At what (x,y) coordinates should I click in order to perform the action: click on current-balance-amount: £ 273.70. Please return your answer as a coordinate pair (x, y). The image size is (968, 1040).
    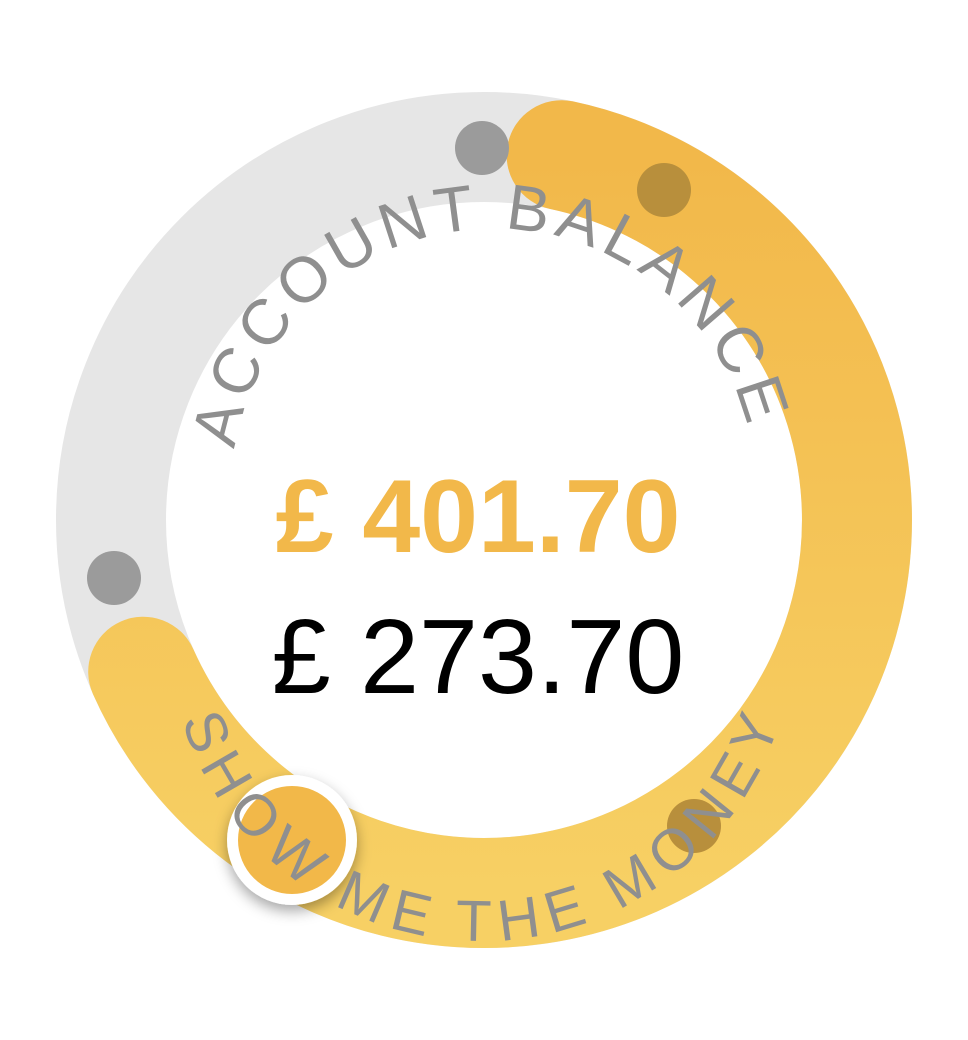
    Looking at the image, I should click on (478, 657).